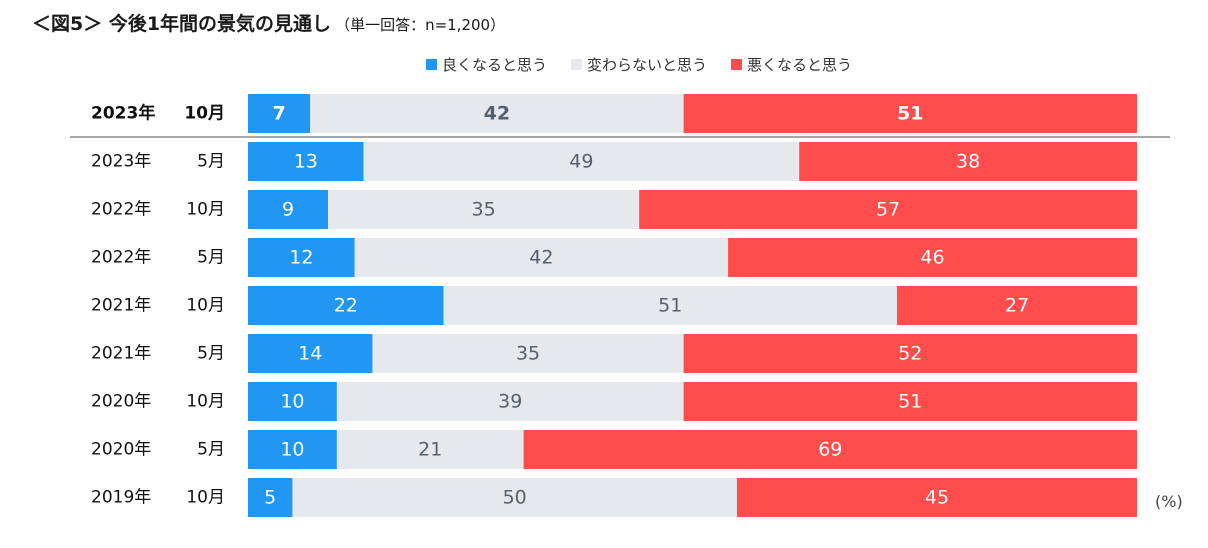 This screenshot has height=548, width=1208. I want to click on legend-item-same: 変わらないと思う, so click(639, 64).